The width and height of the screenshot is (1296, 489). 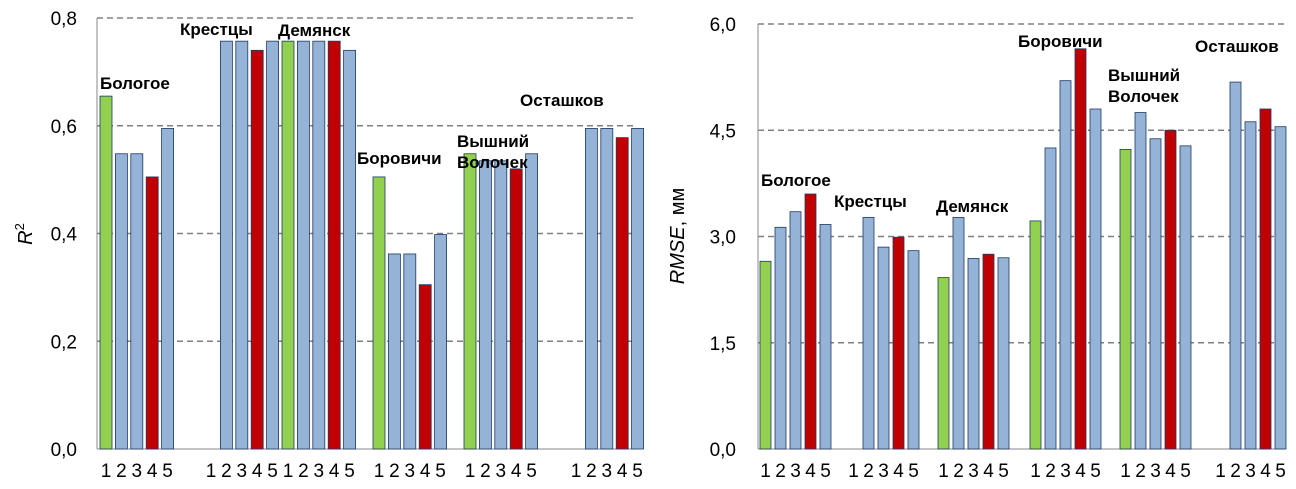 I want to click on y-tick-label: 6,0, so click(x=723, y=25).